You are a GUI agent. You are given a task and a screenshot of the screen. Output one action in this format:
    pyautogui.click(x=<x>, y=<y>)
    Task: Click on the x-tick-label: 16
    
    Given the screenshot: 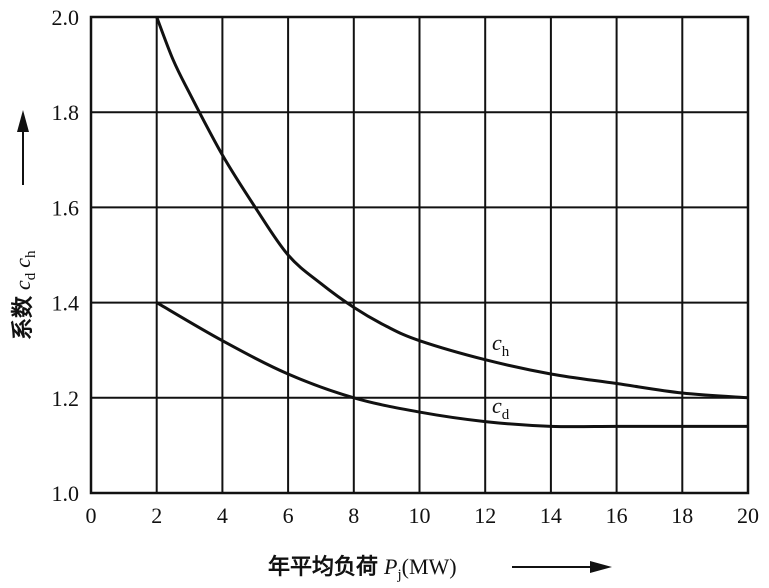 What is the action you would take?
    pyautogui.click(x=617, y=515)
    